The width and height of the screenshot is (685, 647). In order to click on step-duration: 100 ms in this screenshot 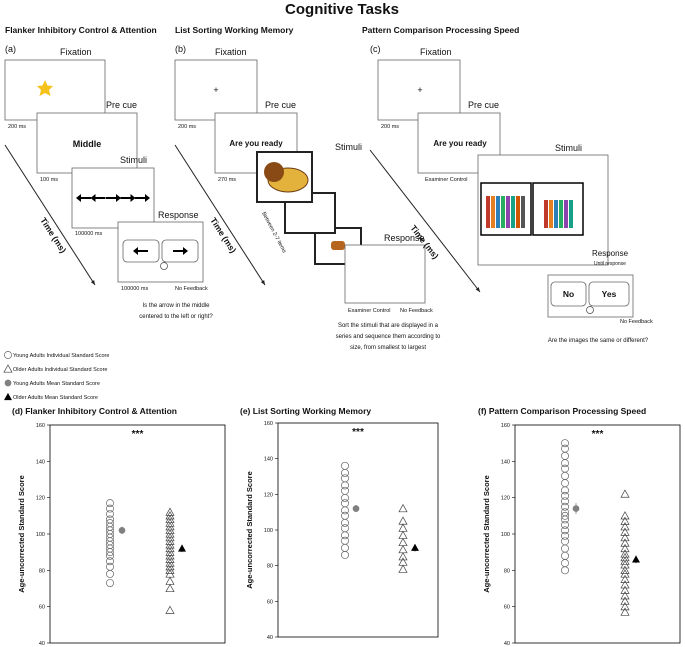, I will do `click(49, 180)`.